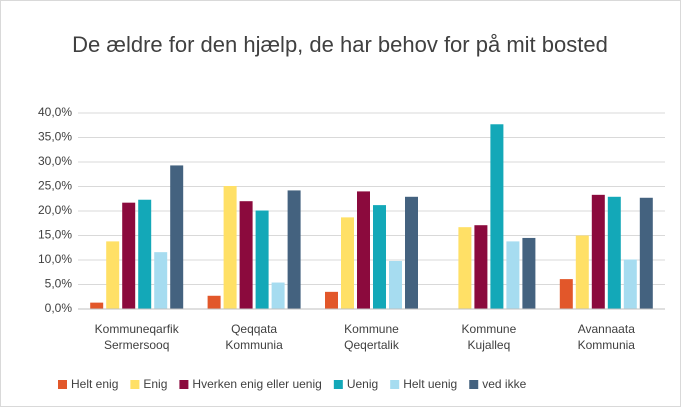 The height and width of the screenshot is (407, 681). What do you see at coordinates (55, 259) in the screenshot?
I see `y-tick-label: 10,0%` at bounding box center [55, 259].